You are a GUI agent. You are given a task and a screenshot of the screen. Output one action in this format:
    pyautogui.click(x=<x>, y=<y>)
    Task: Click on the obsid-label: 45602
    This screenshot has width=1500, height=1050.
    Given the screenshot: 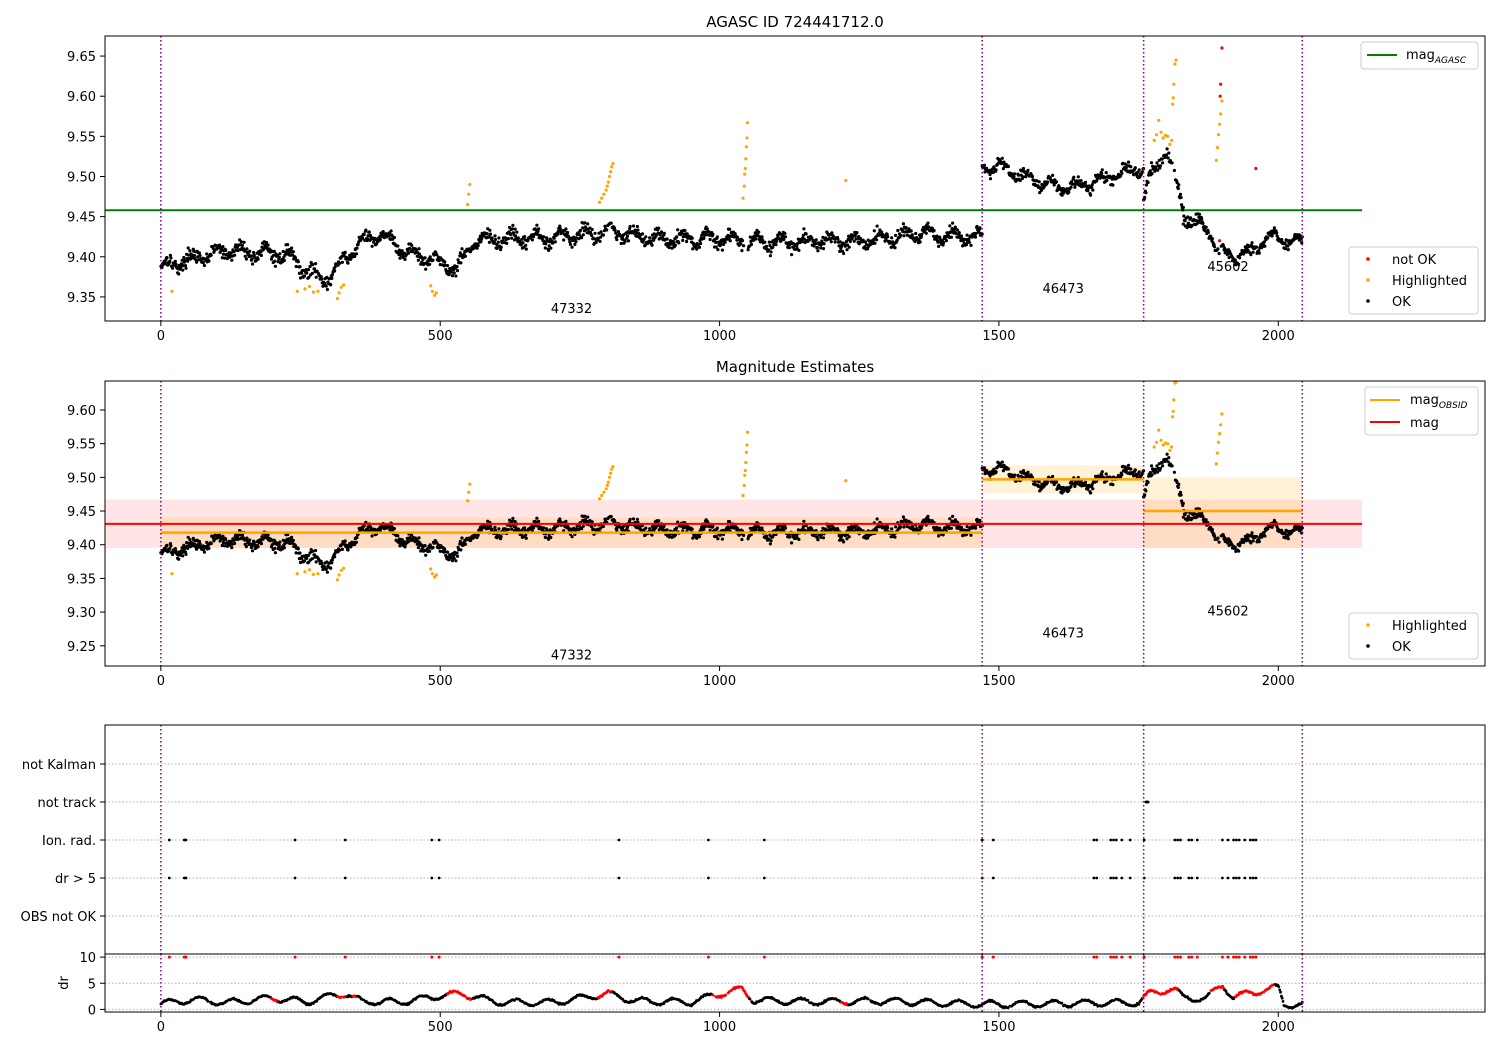 What is the action you would take?
    pyautogui.click(x=1227, y=611)
    